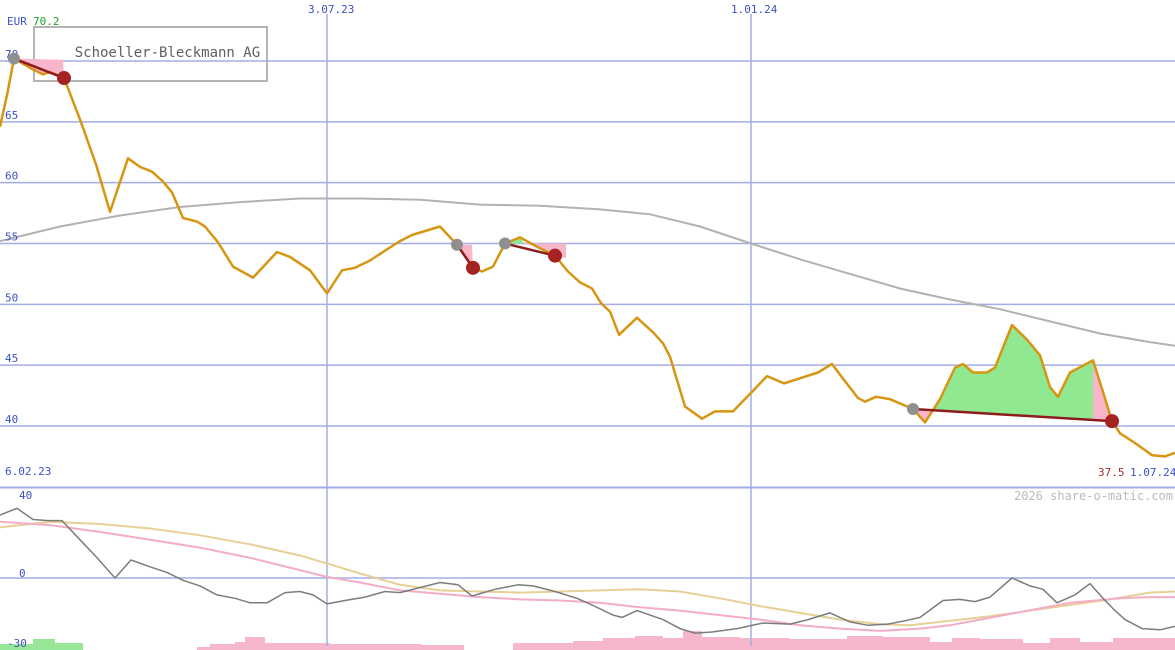 Image resolution: width=1175 pixels, height=650 pixels. What do you see at coordinates (17, 21) in the screenshot?
I see `currency-label: EUR` at bounding box center [17, 21].